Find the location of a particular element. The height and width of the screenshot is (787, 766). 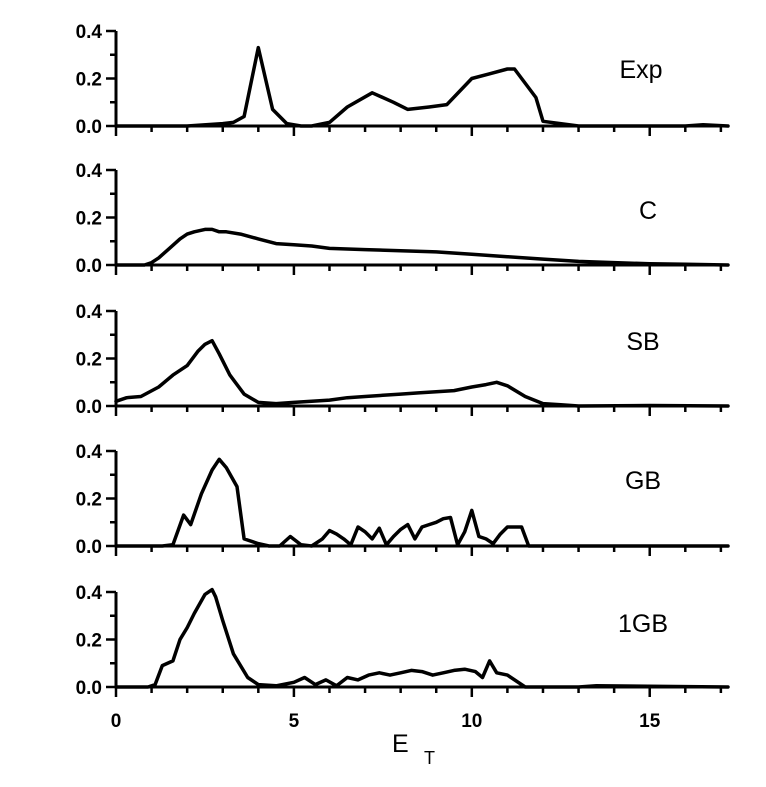

series-line-exp is located at coordinates (422, 86).